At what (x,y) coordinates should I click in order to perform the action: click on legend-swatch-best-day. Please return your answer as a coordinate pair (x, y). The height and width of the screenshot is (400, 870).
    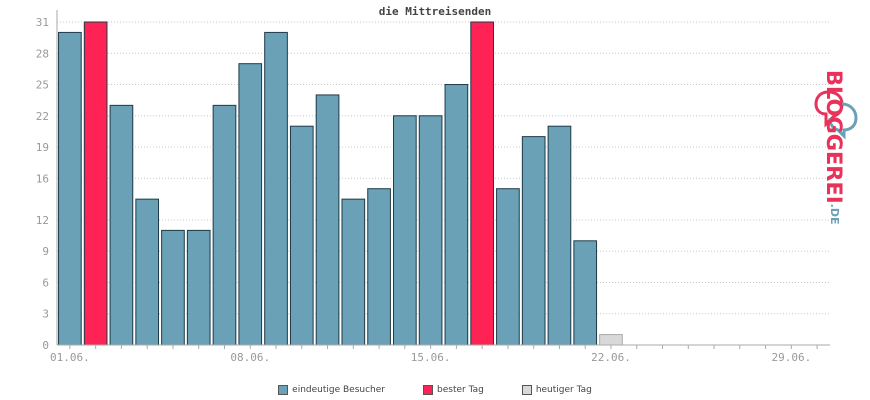
    Looking at the image, I should click on (428, 390).